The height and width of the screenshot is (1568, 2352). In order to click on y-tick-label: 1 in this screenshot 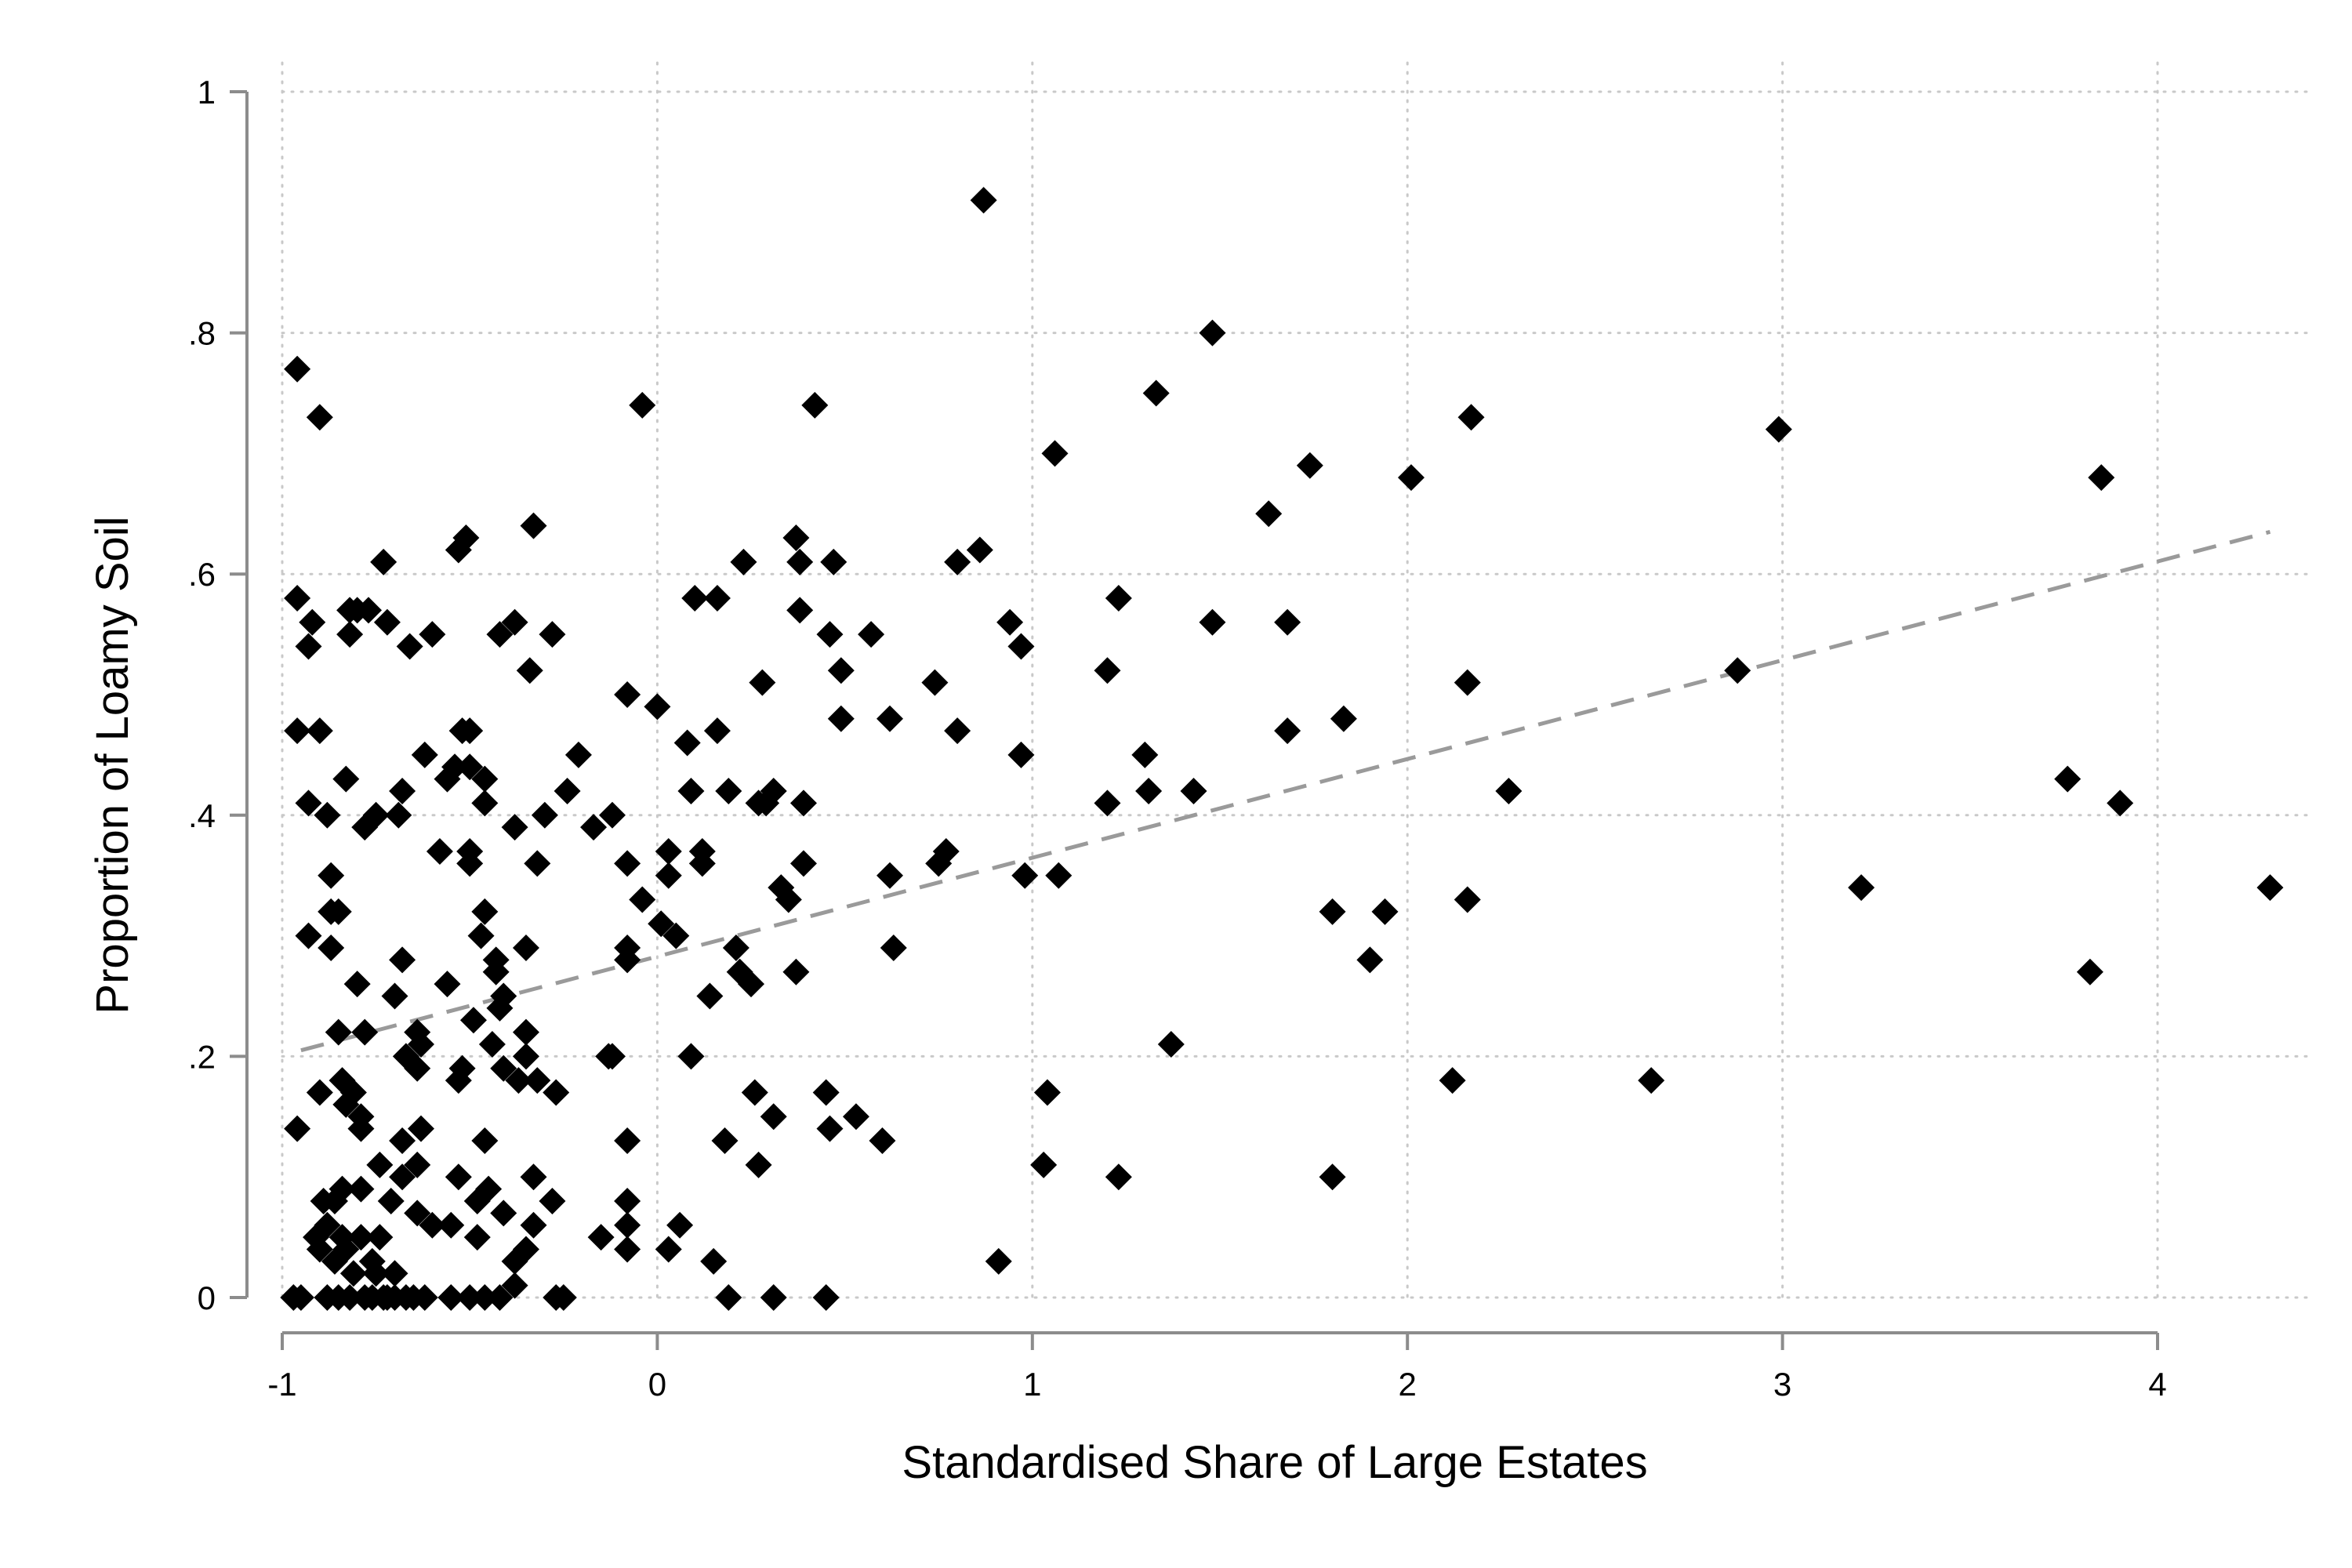, I will do `click(207, 92)`.